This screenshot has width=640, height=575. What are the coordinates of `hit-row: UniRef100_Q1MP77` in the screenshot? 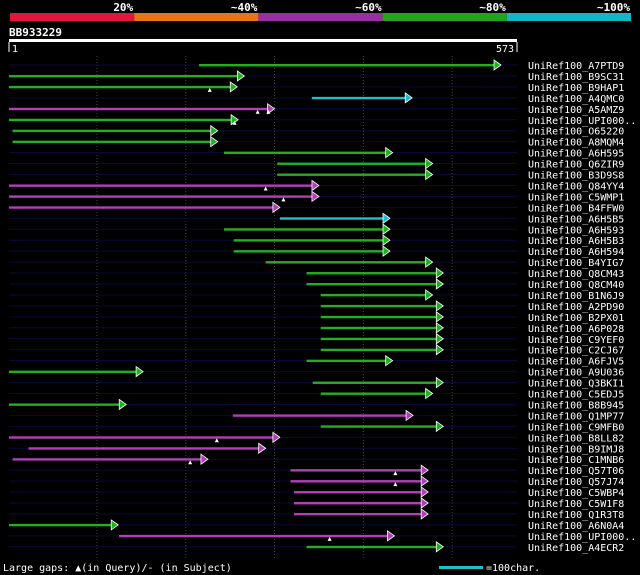 It's located at (316, 415).